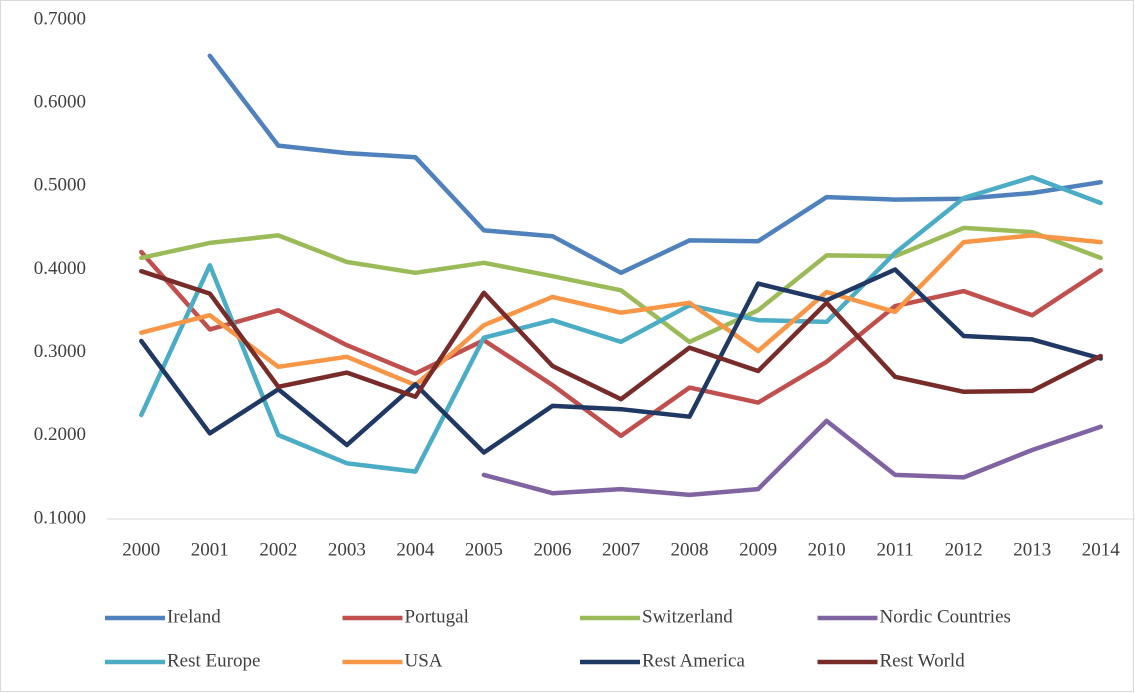 This screenshot has width=1135, height=693. I want to click on x-tick-label: 2006, so click(552, 549).